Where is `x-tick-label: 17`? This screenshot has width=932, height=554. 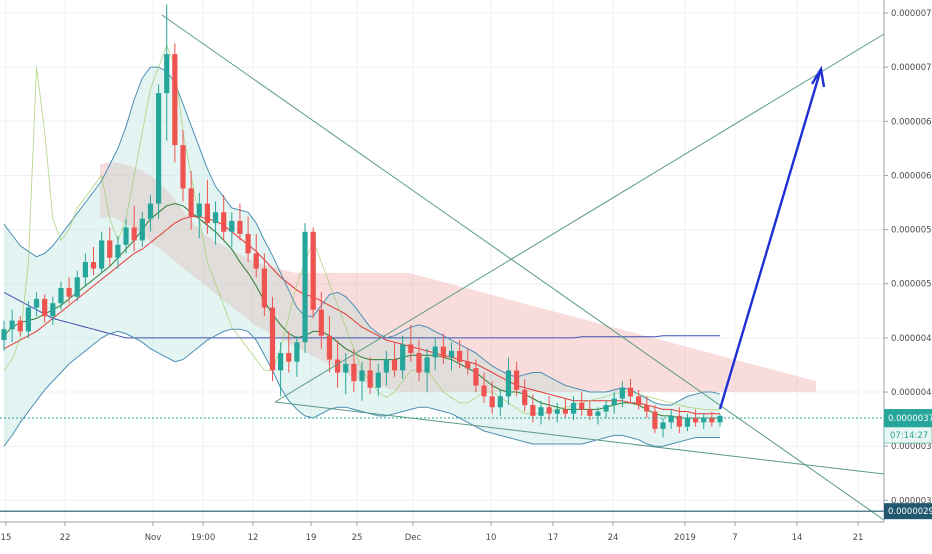
x-tick-label: 17 is located at coordinates (553, 538).